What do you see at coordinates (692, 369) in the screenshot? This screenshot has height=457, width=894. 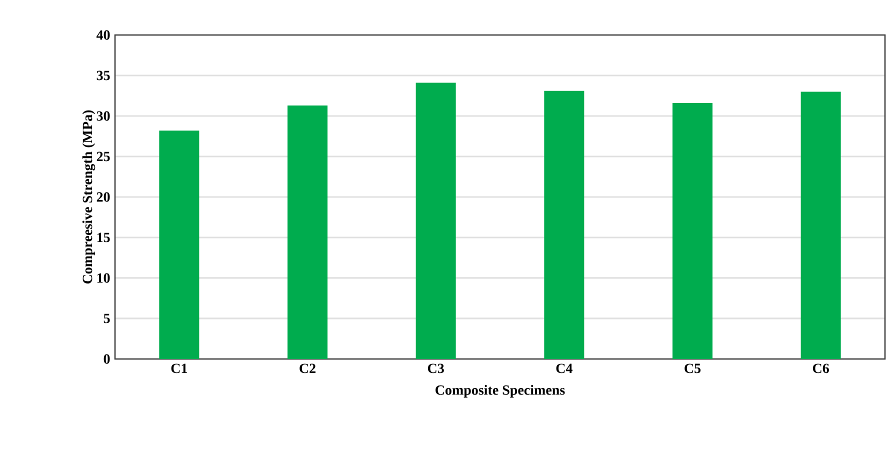 I see `x-tick-label: C5` at bounding box center [692, 369].